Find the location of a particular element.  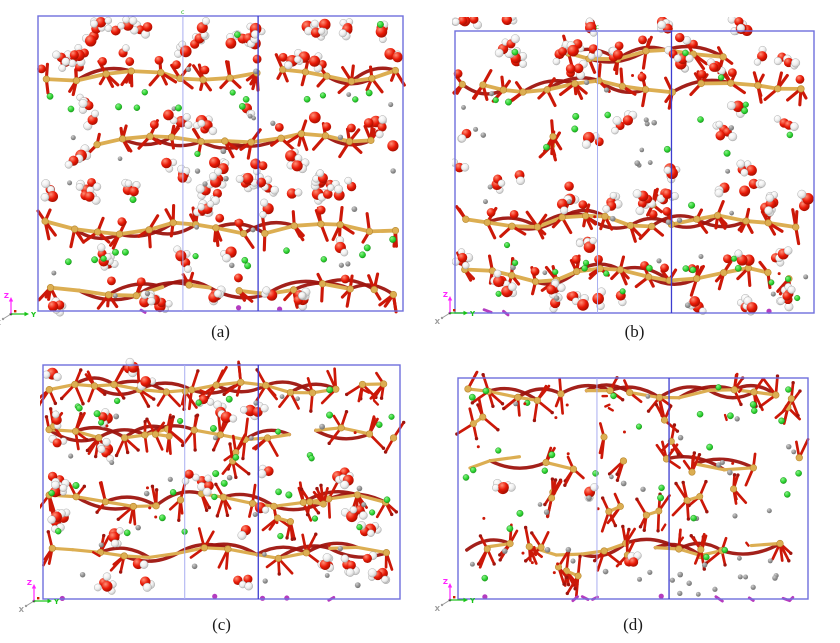

caption-a: (a) is located at coordinates (220, 331).